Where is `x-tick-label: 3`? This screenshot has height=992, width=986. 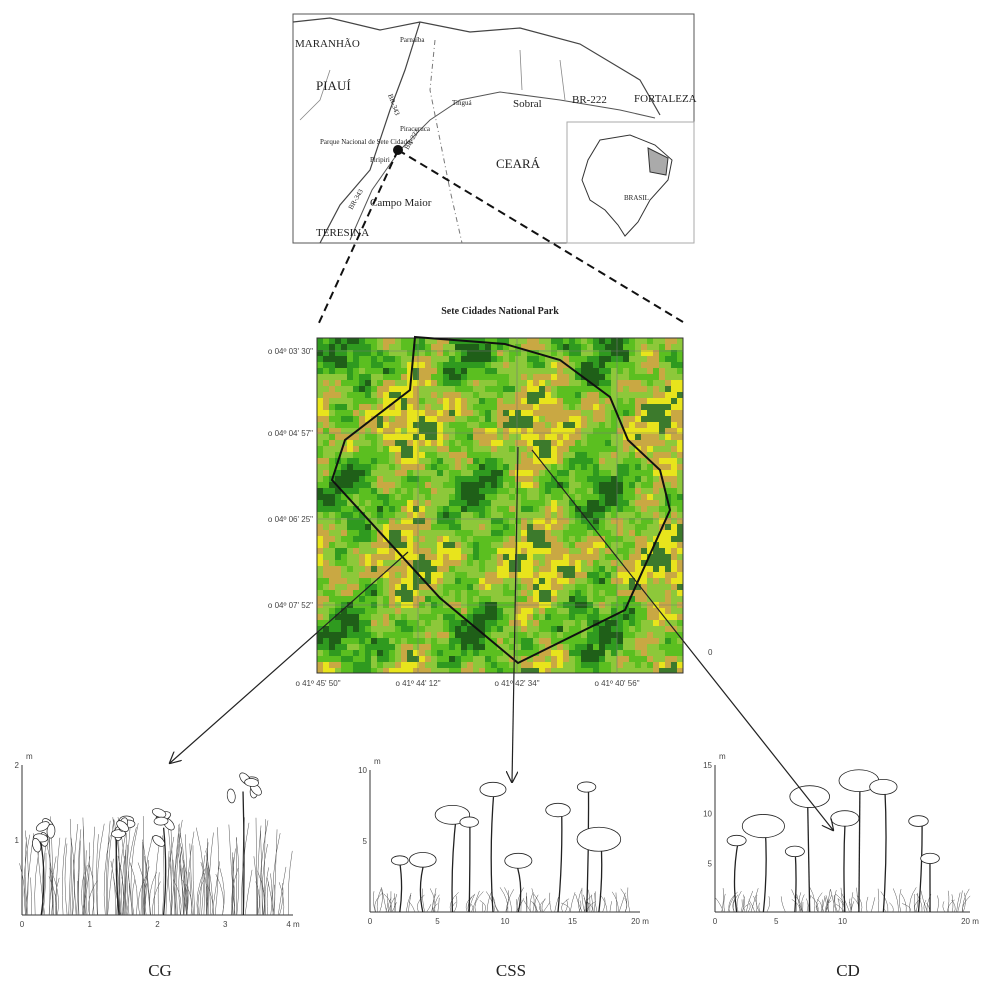 x-tick-label: 3 is located at coordinates (225, 924).